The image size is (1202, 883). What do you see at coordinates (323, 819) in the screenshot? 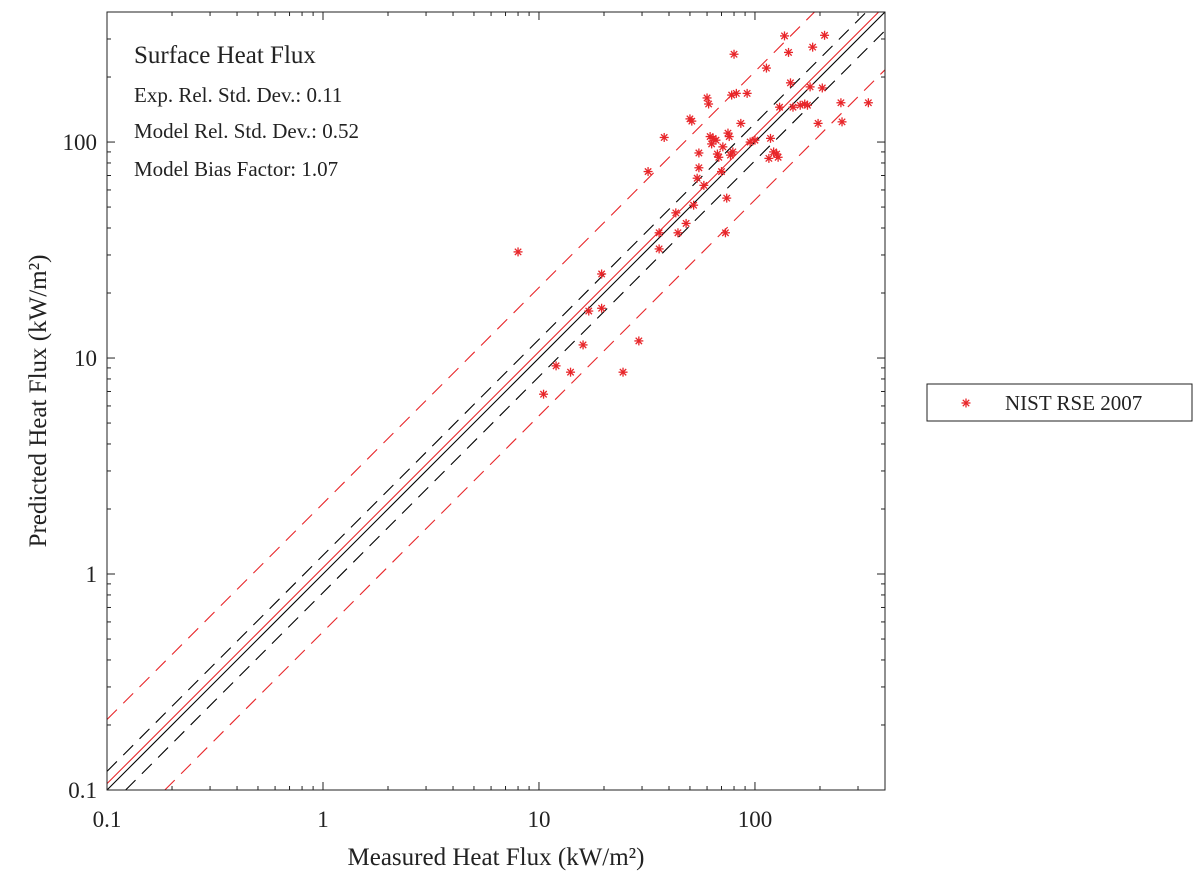
I see `x-tick-label: 1` at bounding box center [323, 819].